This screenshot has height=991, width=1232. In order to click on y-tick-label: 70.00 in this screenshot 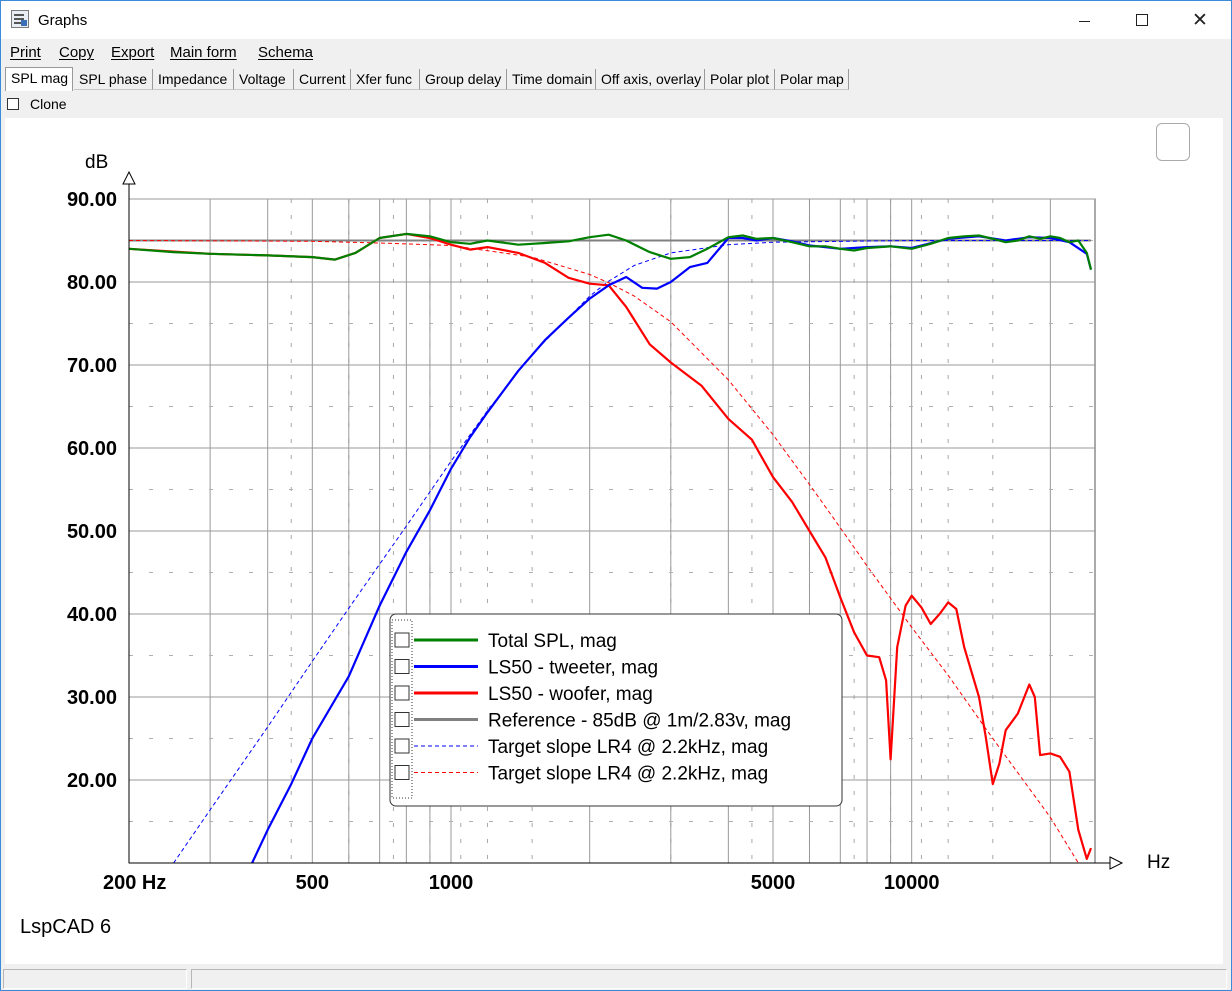, I will do `click(92, 366)`.